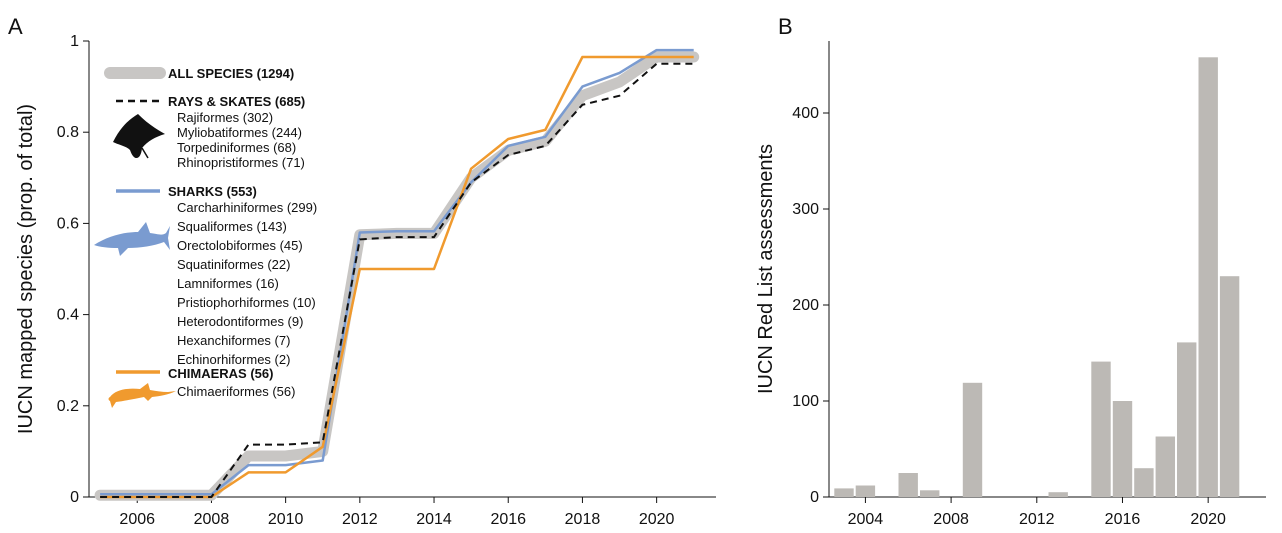  Describe the element at coordinates (225, 117) in the screenshot. I see `legend-item-rajiformes: Rajiformes (302)` at that location.